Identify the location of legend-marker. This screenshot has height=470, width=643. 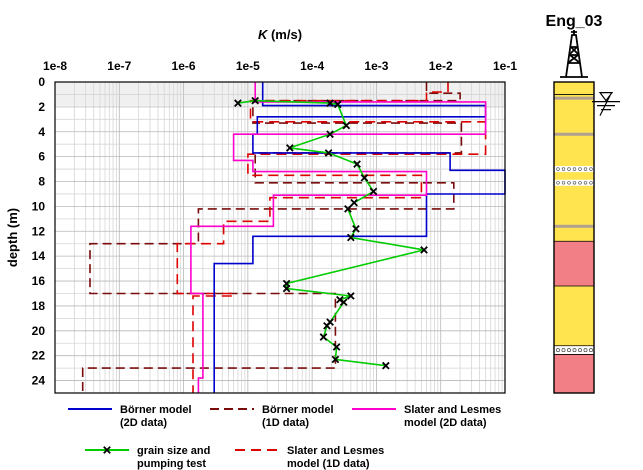
(107, 450).